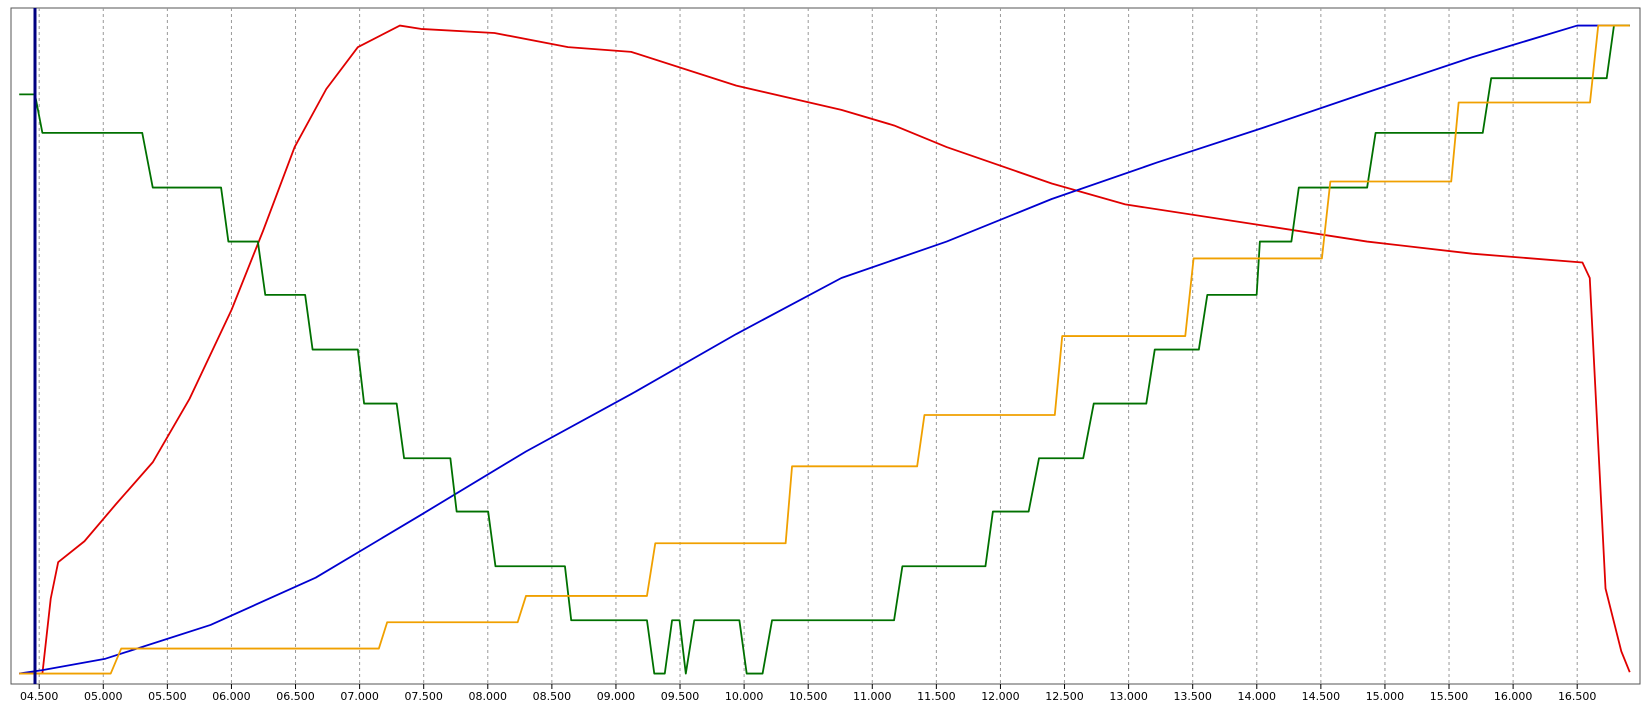 This screenshot has height=709, width=1647. I want to click on x-tick-label: 05.000, so click(103, 696).